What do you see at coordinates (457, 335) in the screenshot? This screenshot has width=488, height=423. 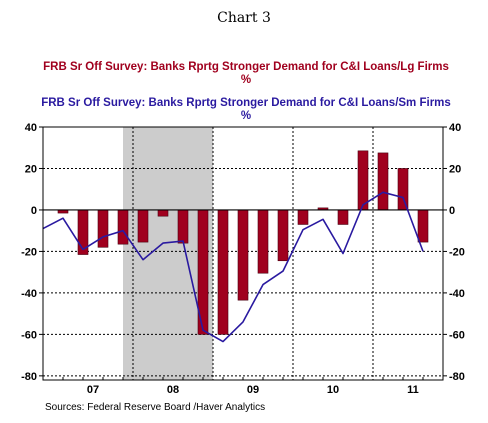 I see `y-tick-label-right: -60` at bounding box center [457, 335].